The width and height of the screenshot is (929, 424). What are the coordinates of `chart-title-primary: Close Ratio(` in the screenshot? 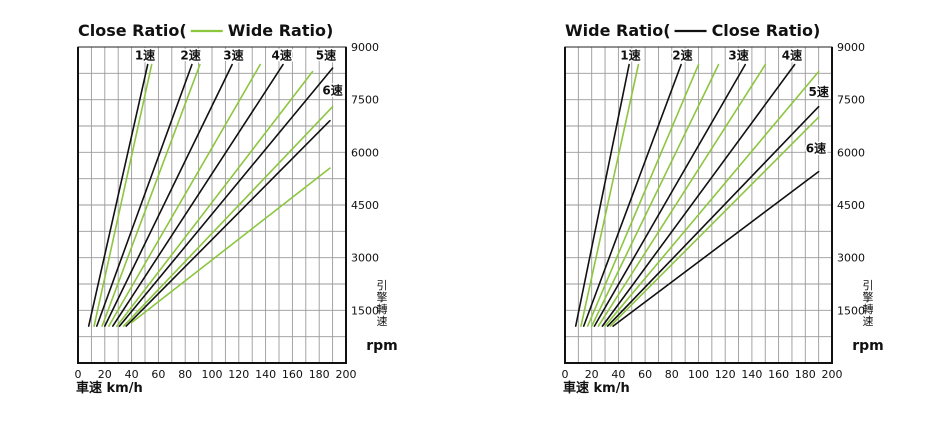 It's located at (132, 30).